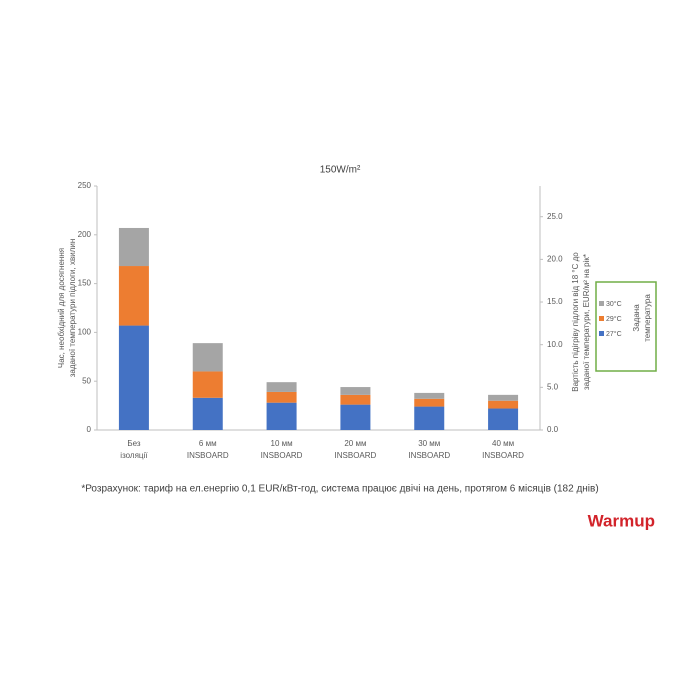 The image size is (680, 680). I want to click on y-tick-label: 200, so click(85, 234).